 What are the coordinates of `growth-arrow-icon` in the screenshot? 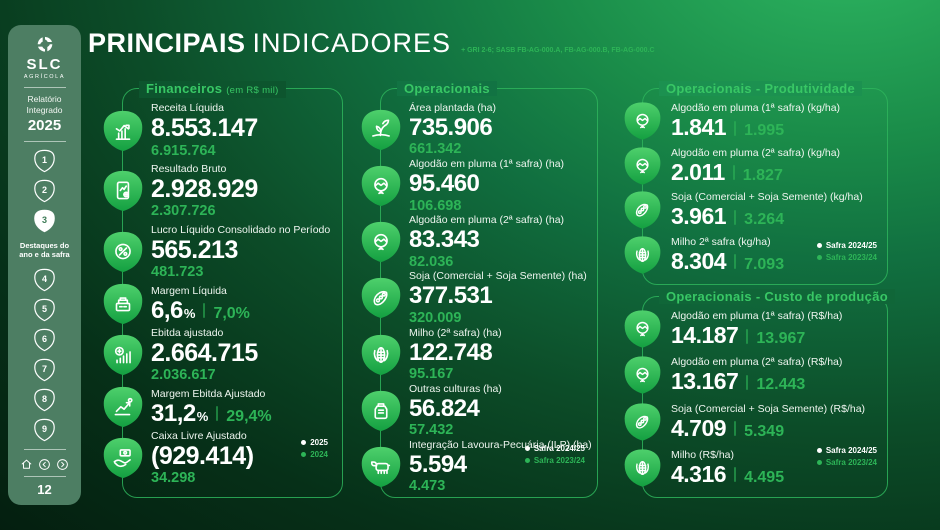 It's located at (123, 407).